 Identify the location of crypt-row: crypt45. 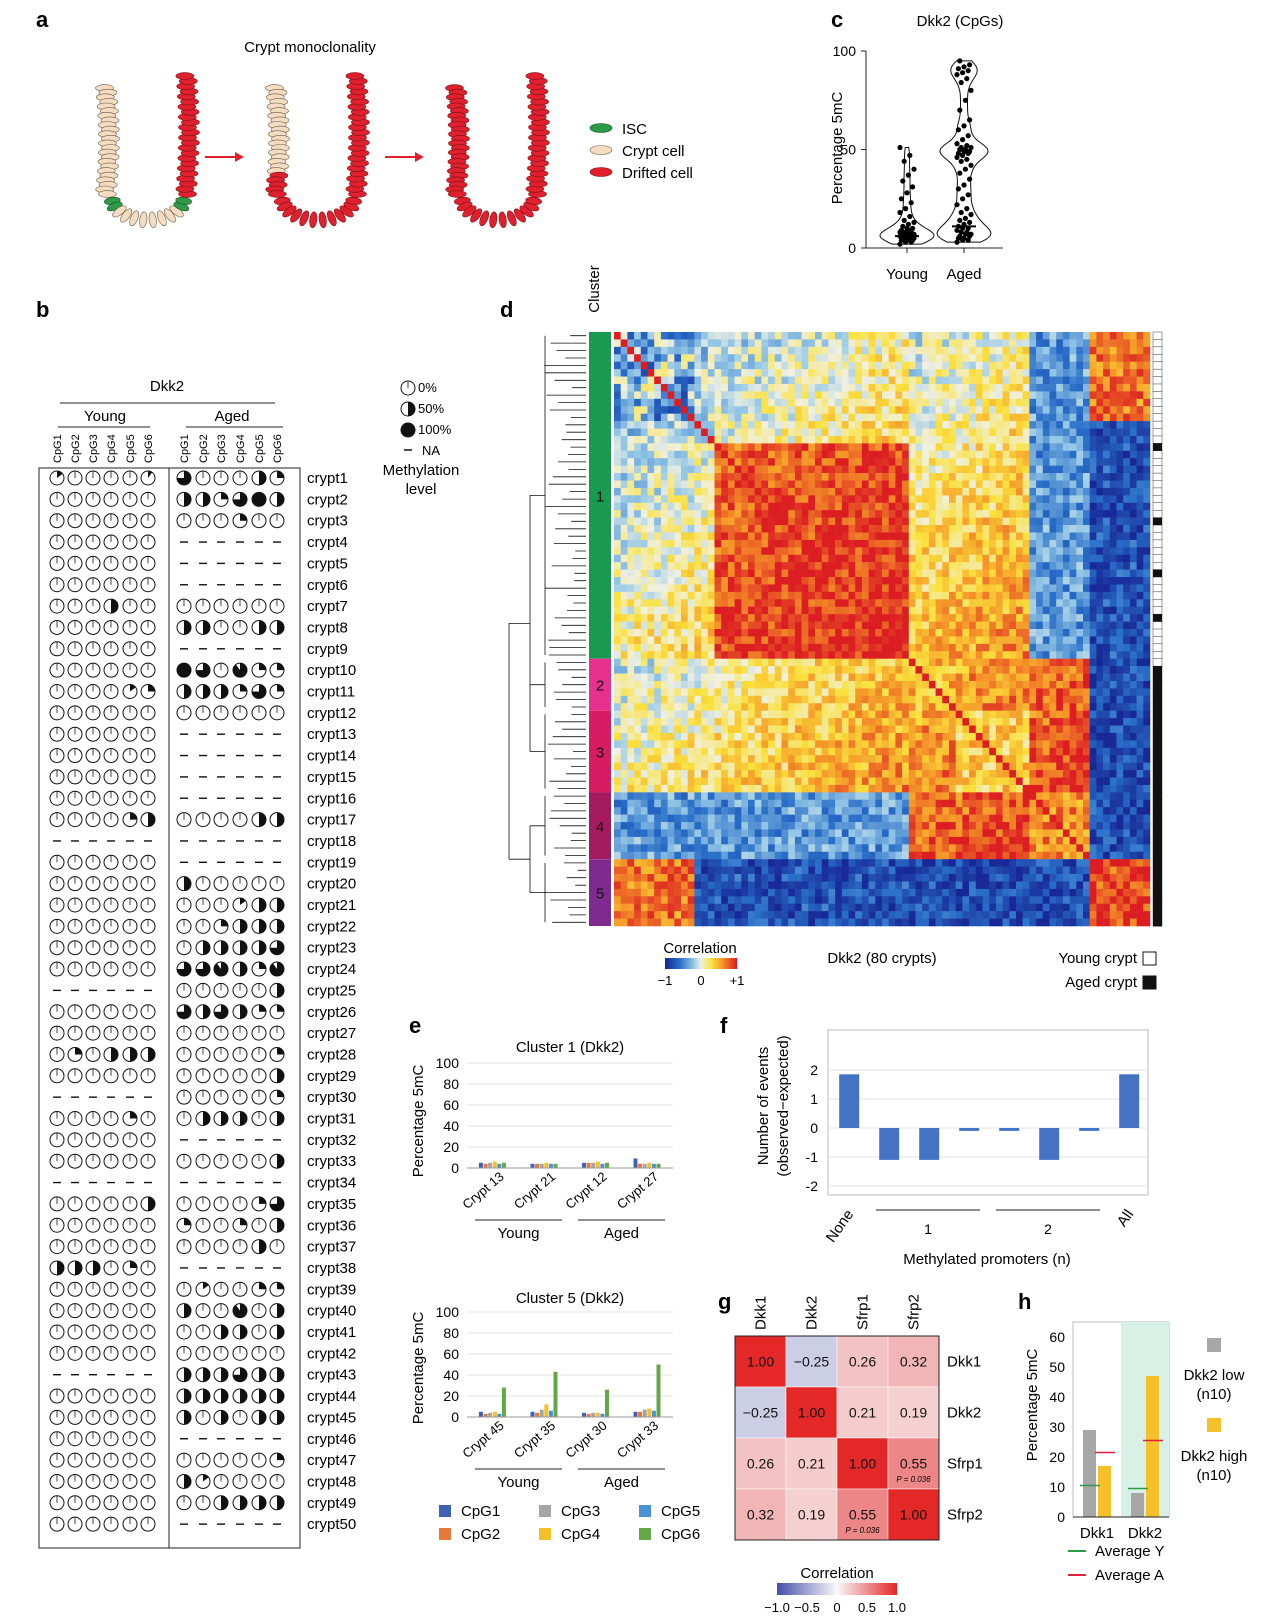
(202, 1417).